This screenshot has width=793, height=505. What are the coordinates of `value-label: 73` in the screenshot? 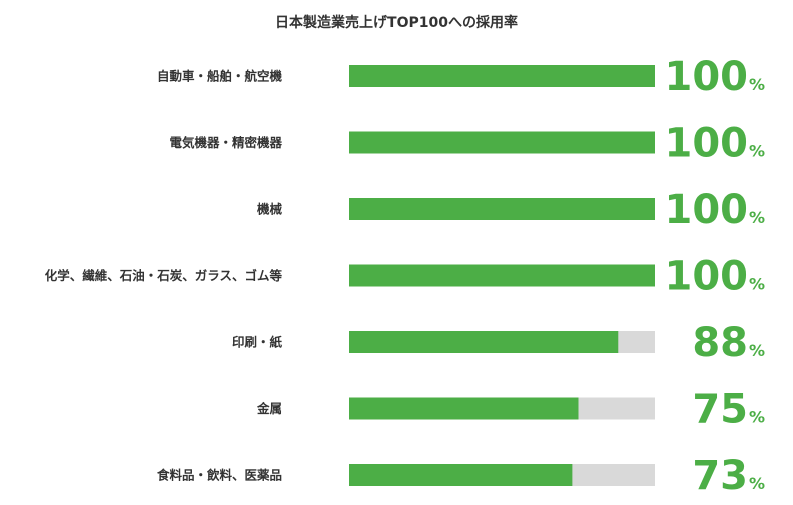 It's located at (720, 476).